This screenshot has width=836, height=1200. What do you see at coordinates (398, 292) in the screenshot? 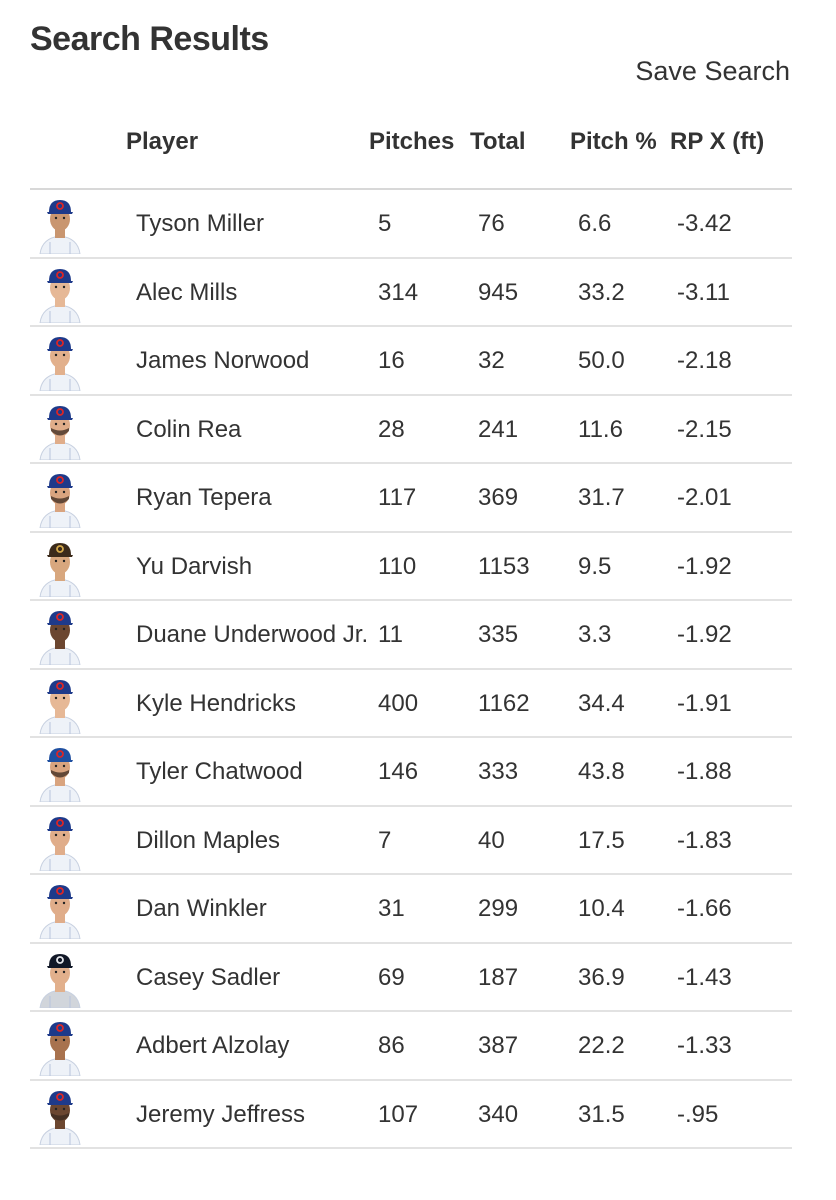
I see `pitches-value: 314` at bounding box center [398, 292].